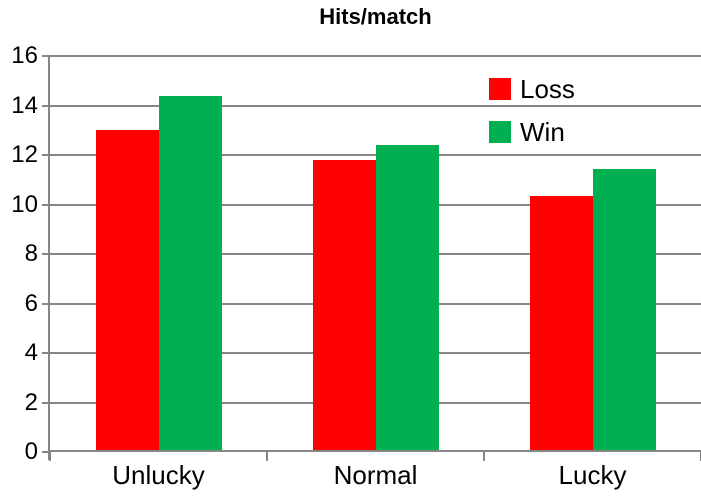  I want to click on legend-item-loss: Loss, so click(532, 89).